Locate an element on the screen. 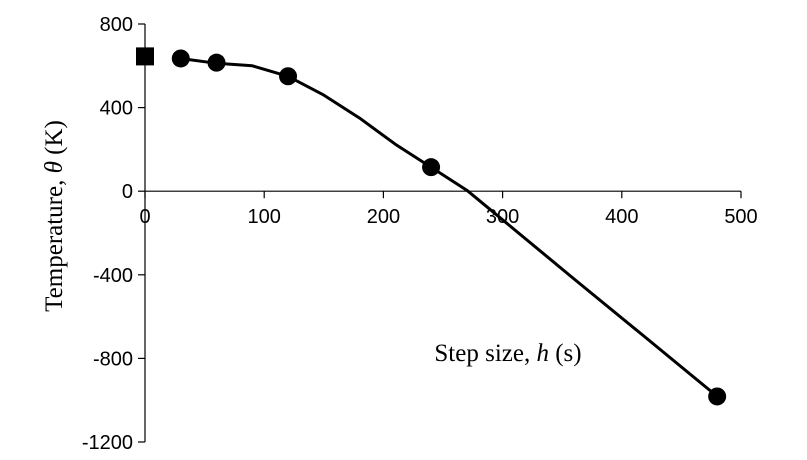 This screenshot has width=807, height=460. y-tick-label: 0 is located at coordinates (127, 192).